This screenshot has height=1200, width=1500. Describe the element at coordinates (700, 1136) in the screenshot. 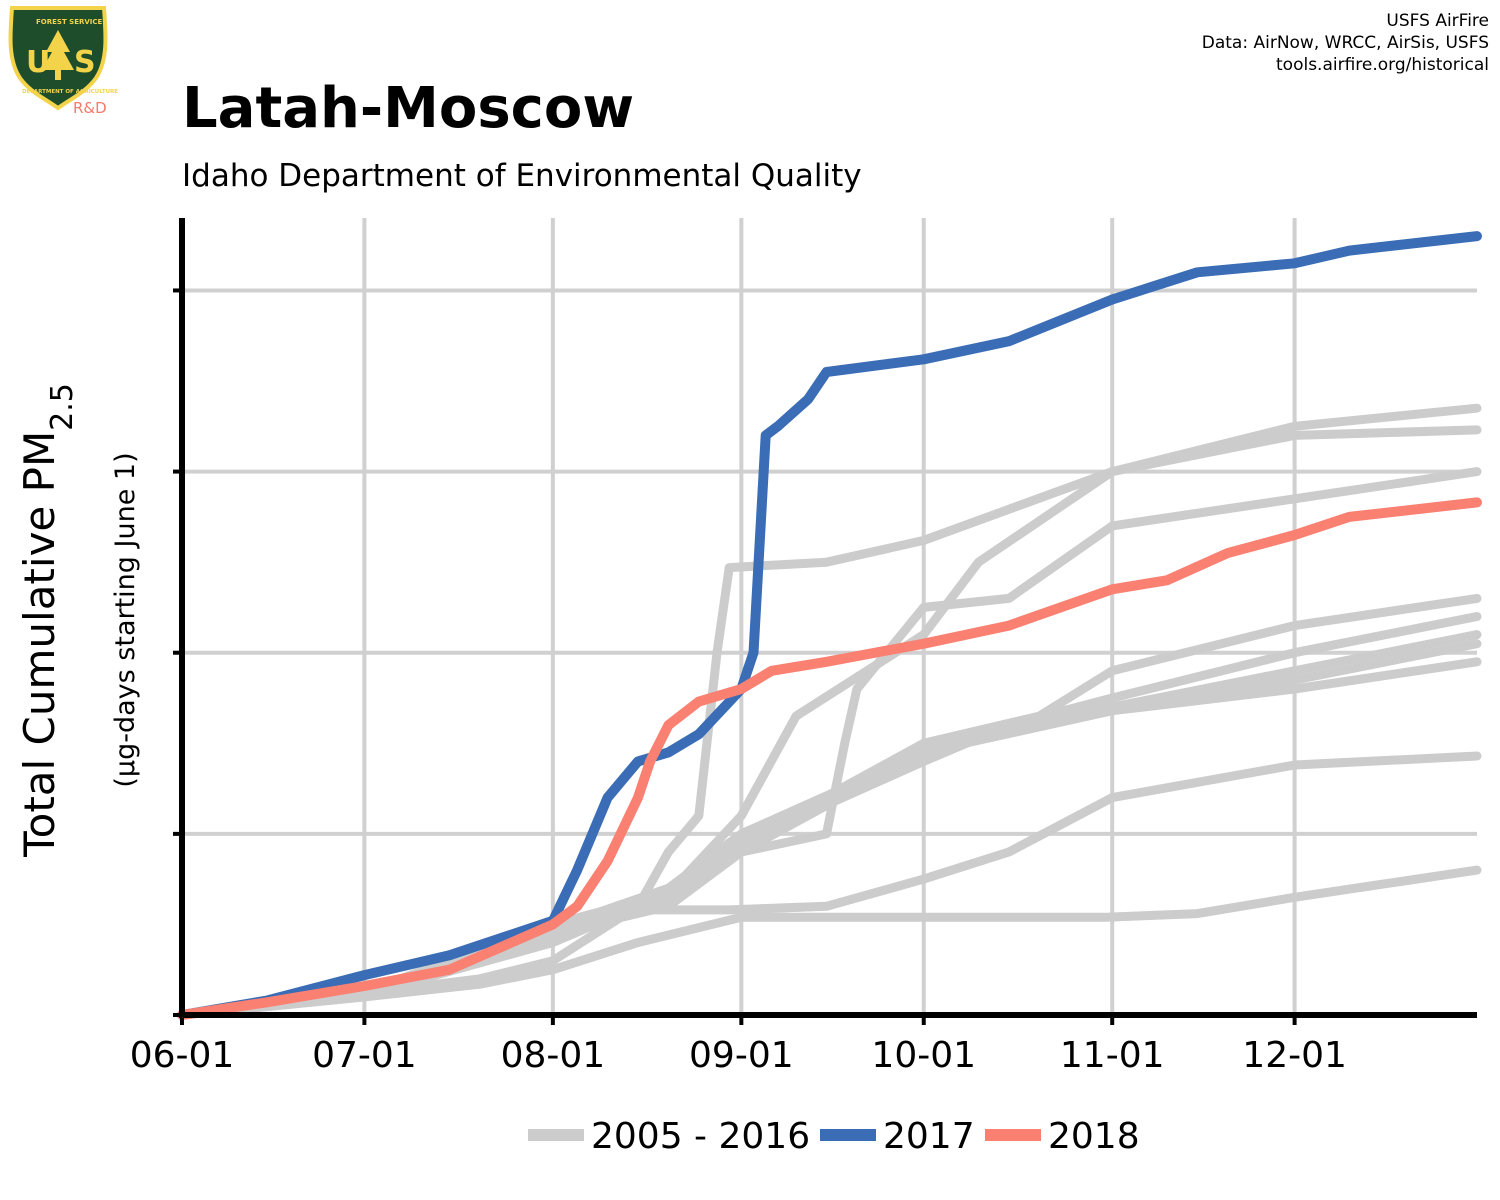

I see `legend-label: 2005 - 2016` at that location.